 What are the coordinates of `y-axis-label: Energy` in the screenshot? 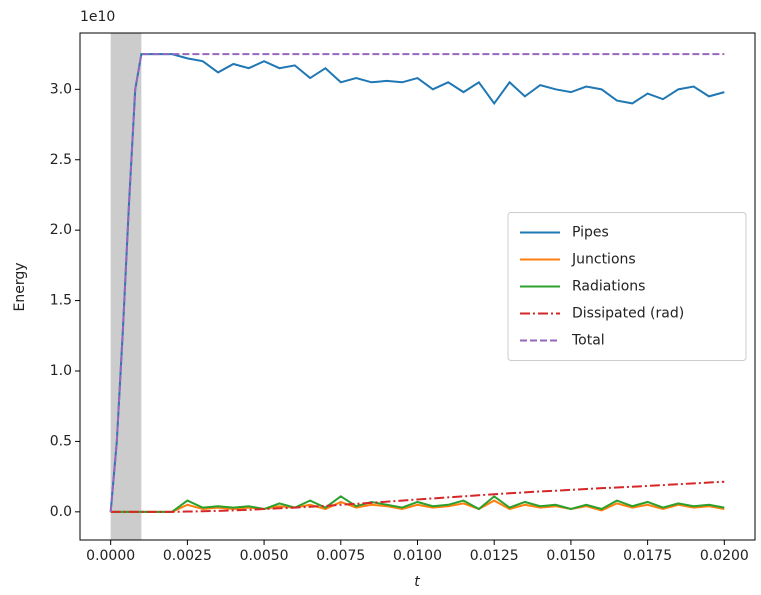 It's located at (20, 286).